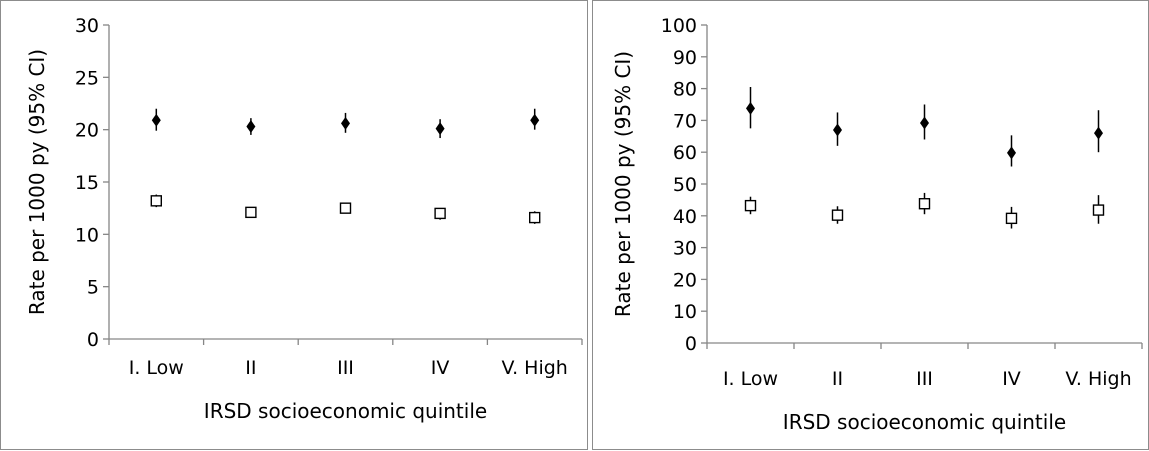  I want to click on y-tick-label: 50, so click(685, 185).